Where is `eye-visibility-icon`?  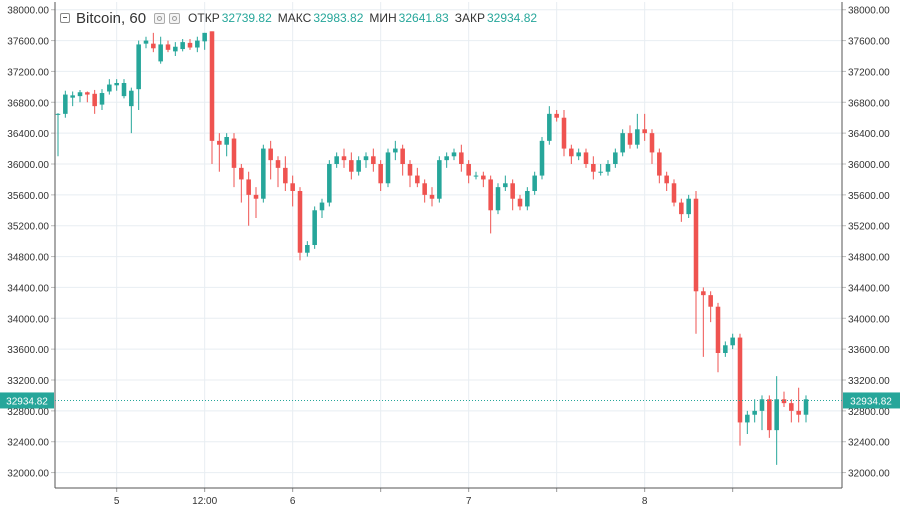
eye-visibility-icon is located at coordinates (160, 18).